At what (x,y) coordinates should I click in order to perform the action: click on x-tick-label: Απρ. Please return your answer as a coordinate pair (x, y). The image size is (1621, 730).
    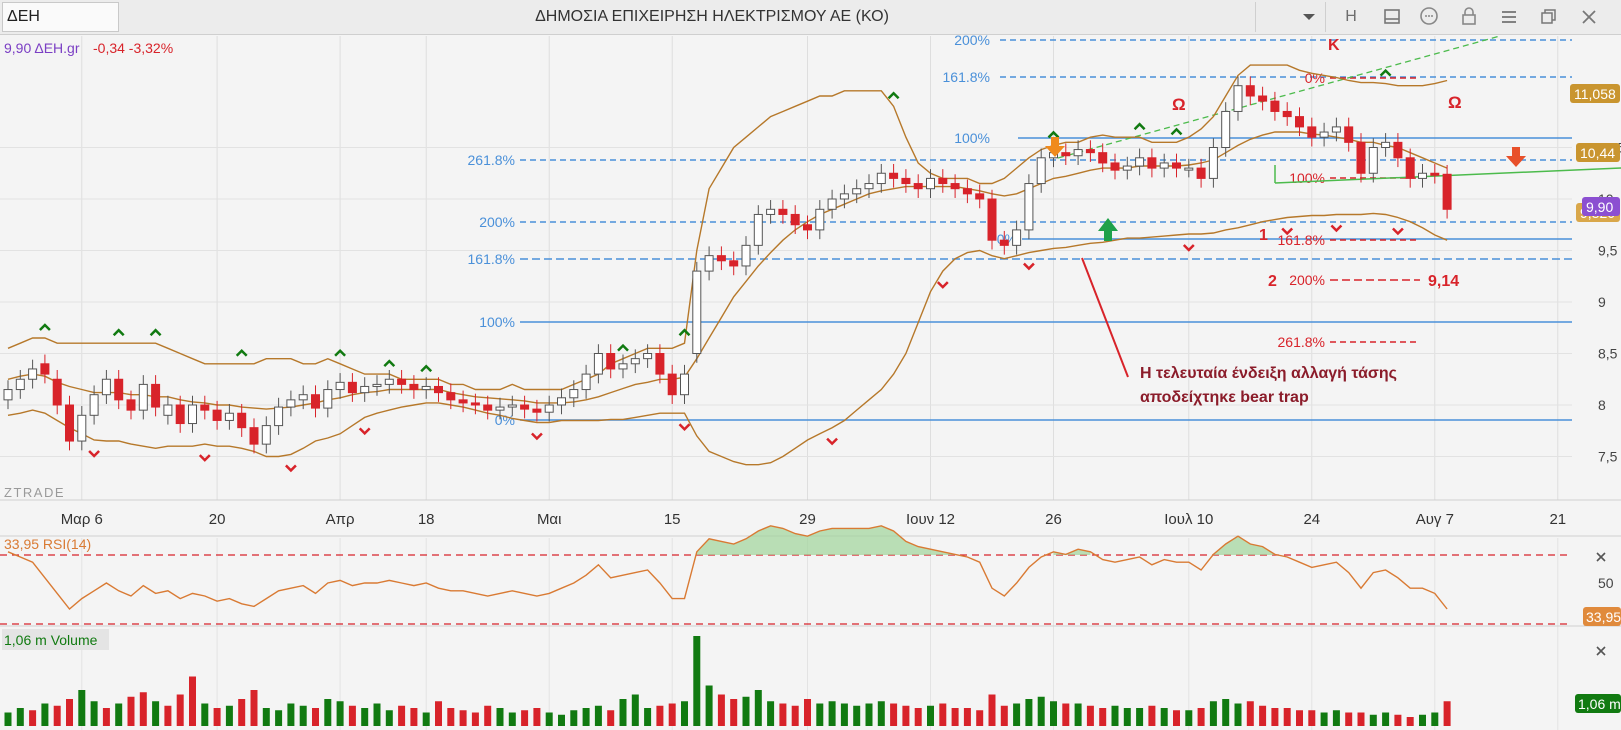
    Looking at the image, I should click on (340, 519).